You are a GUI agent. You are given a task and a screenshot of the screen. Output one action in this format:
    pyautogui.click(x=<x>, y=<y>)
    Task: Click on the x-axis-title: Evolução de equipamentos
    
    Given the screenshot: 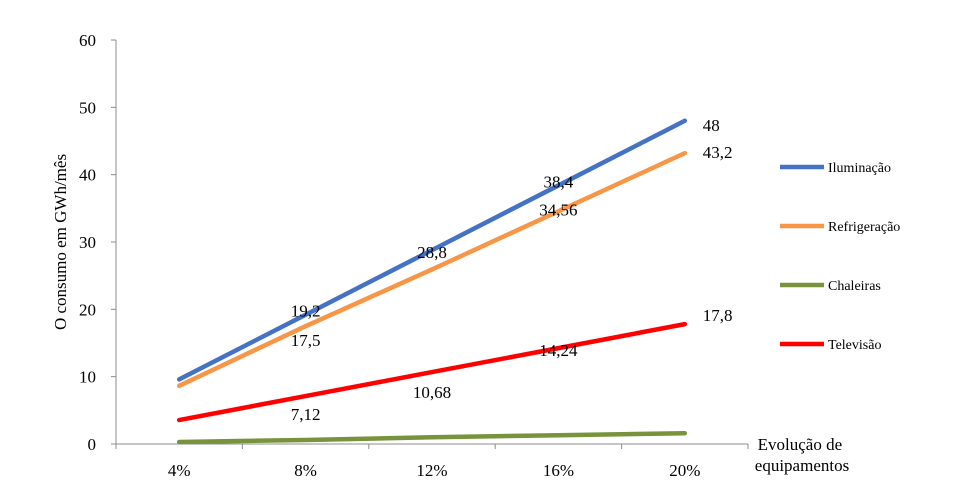 What is the action you would take?
    pyautogui.click(x=802, y=455)
    